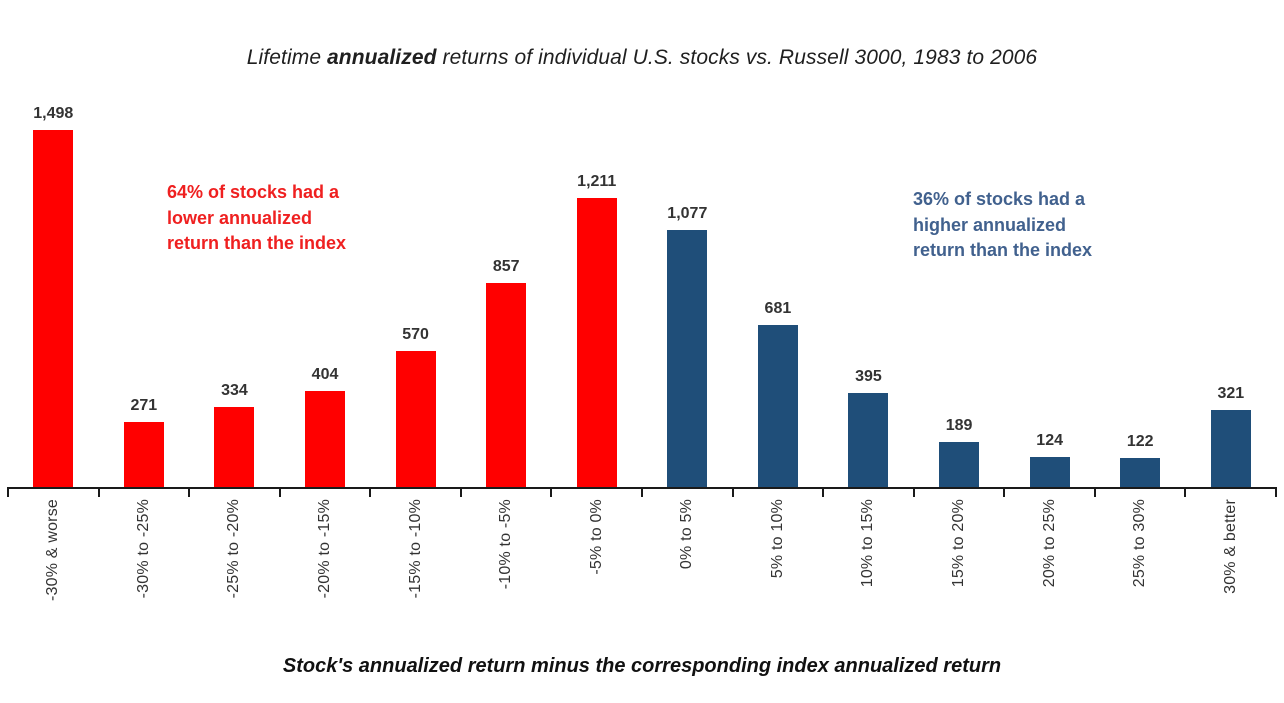 Image resolution: width=1284 pixels, height=703 pixels. Describe the element at coordinates (868, 543) in the screenshot. I see `x-tick-label: 10% to 15%` at that location.